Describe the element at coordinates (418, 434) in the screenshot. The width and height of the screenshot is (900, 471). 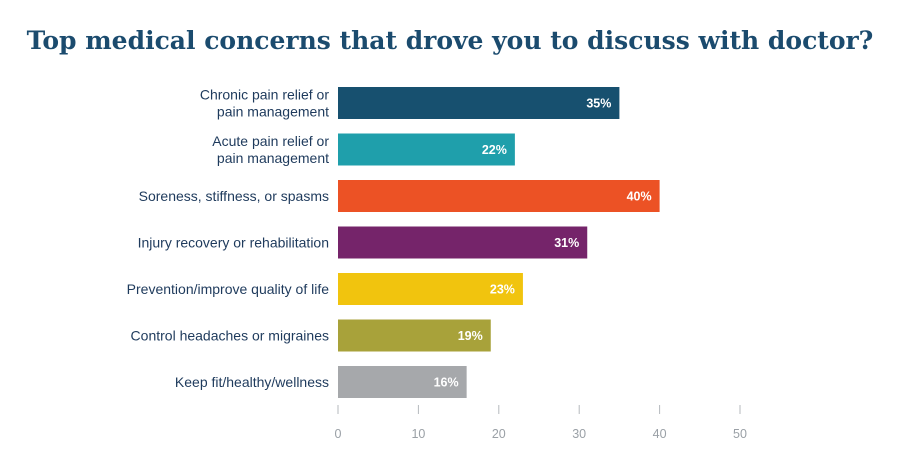
I see `x-tick-label-10: 10` at that location.